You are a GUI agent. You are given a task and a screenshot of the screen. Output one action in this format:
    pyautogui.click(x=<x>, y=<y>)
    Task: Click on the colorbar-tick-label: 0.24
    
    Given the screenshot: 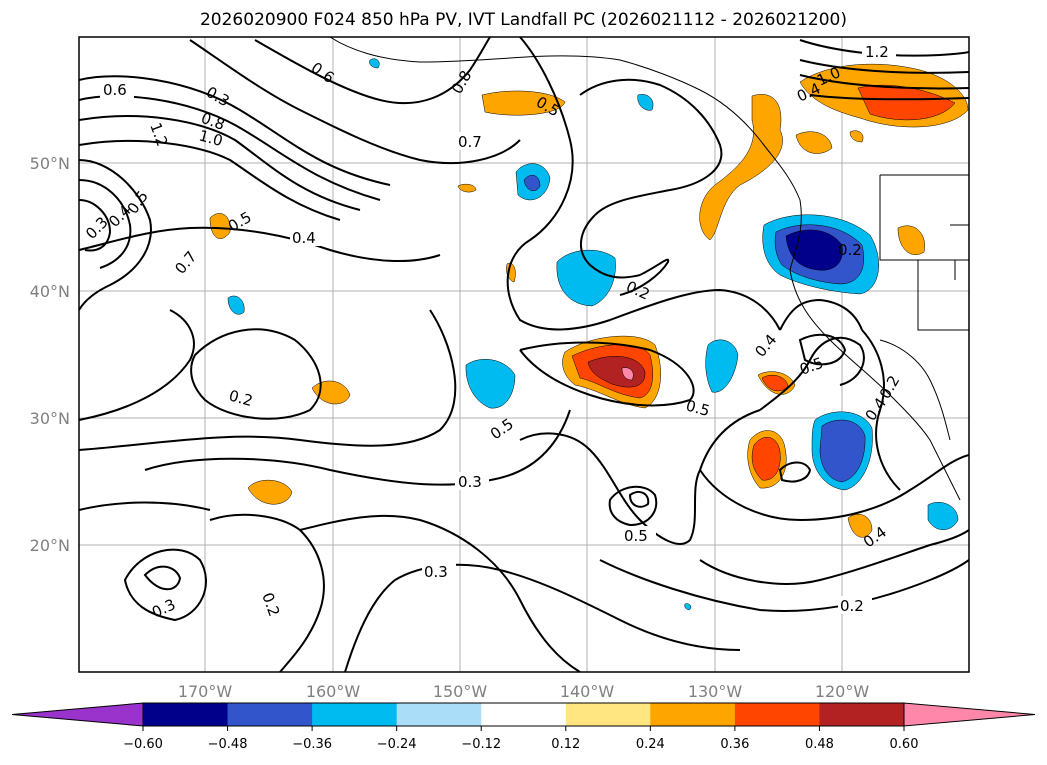 What is the action you would take?
    pyautogui.click(x=650, y=744)
    